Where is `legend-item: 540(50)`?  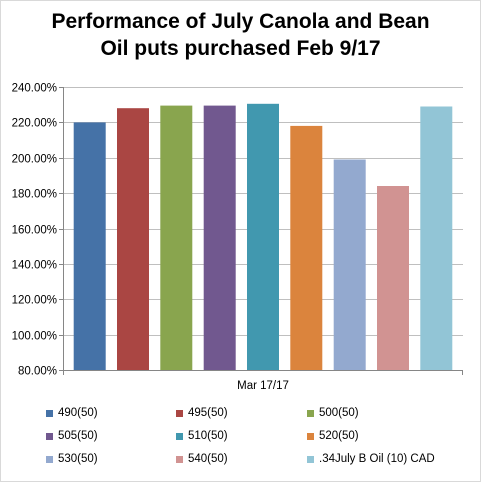 legend-item: 540(50) is located at coordinates (241, 459).